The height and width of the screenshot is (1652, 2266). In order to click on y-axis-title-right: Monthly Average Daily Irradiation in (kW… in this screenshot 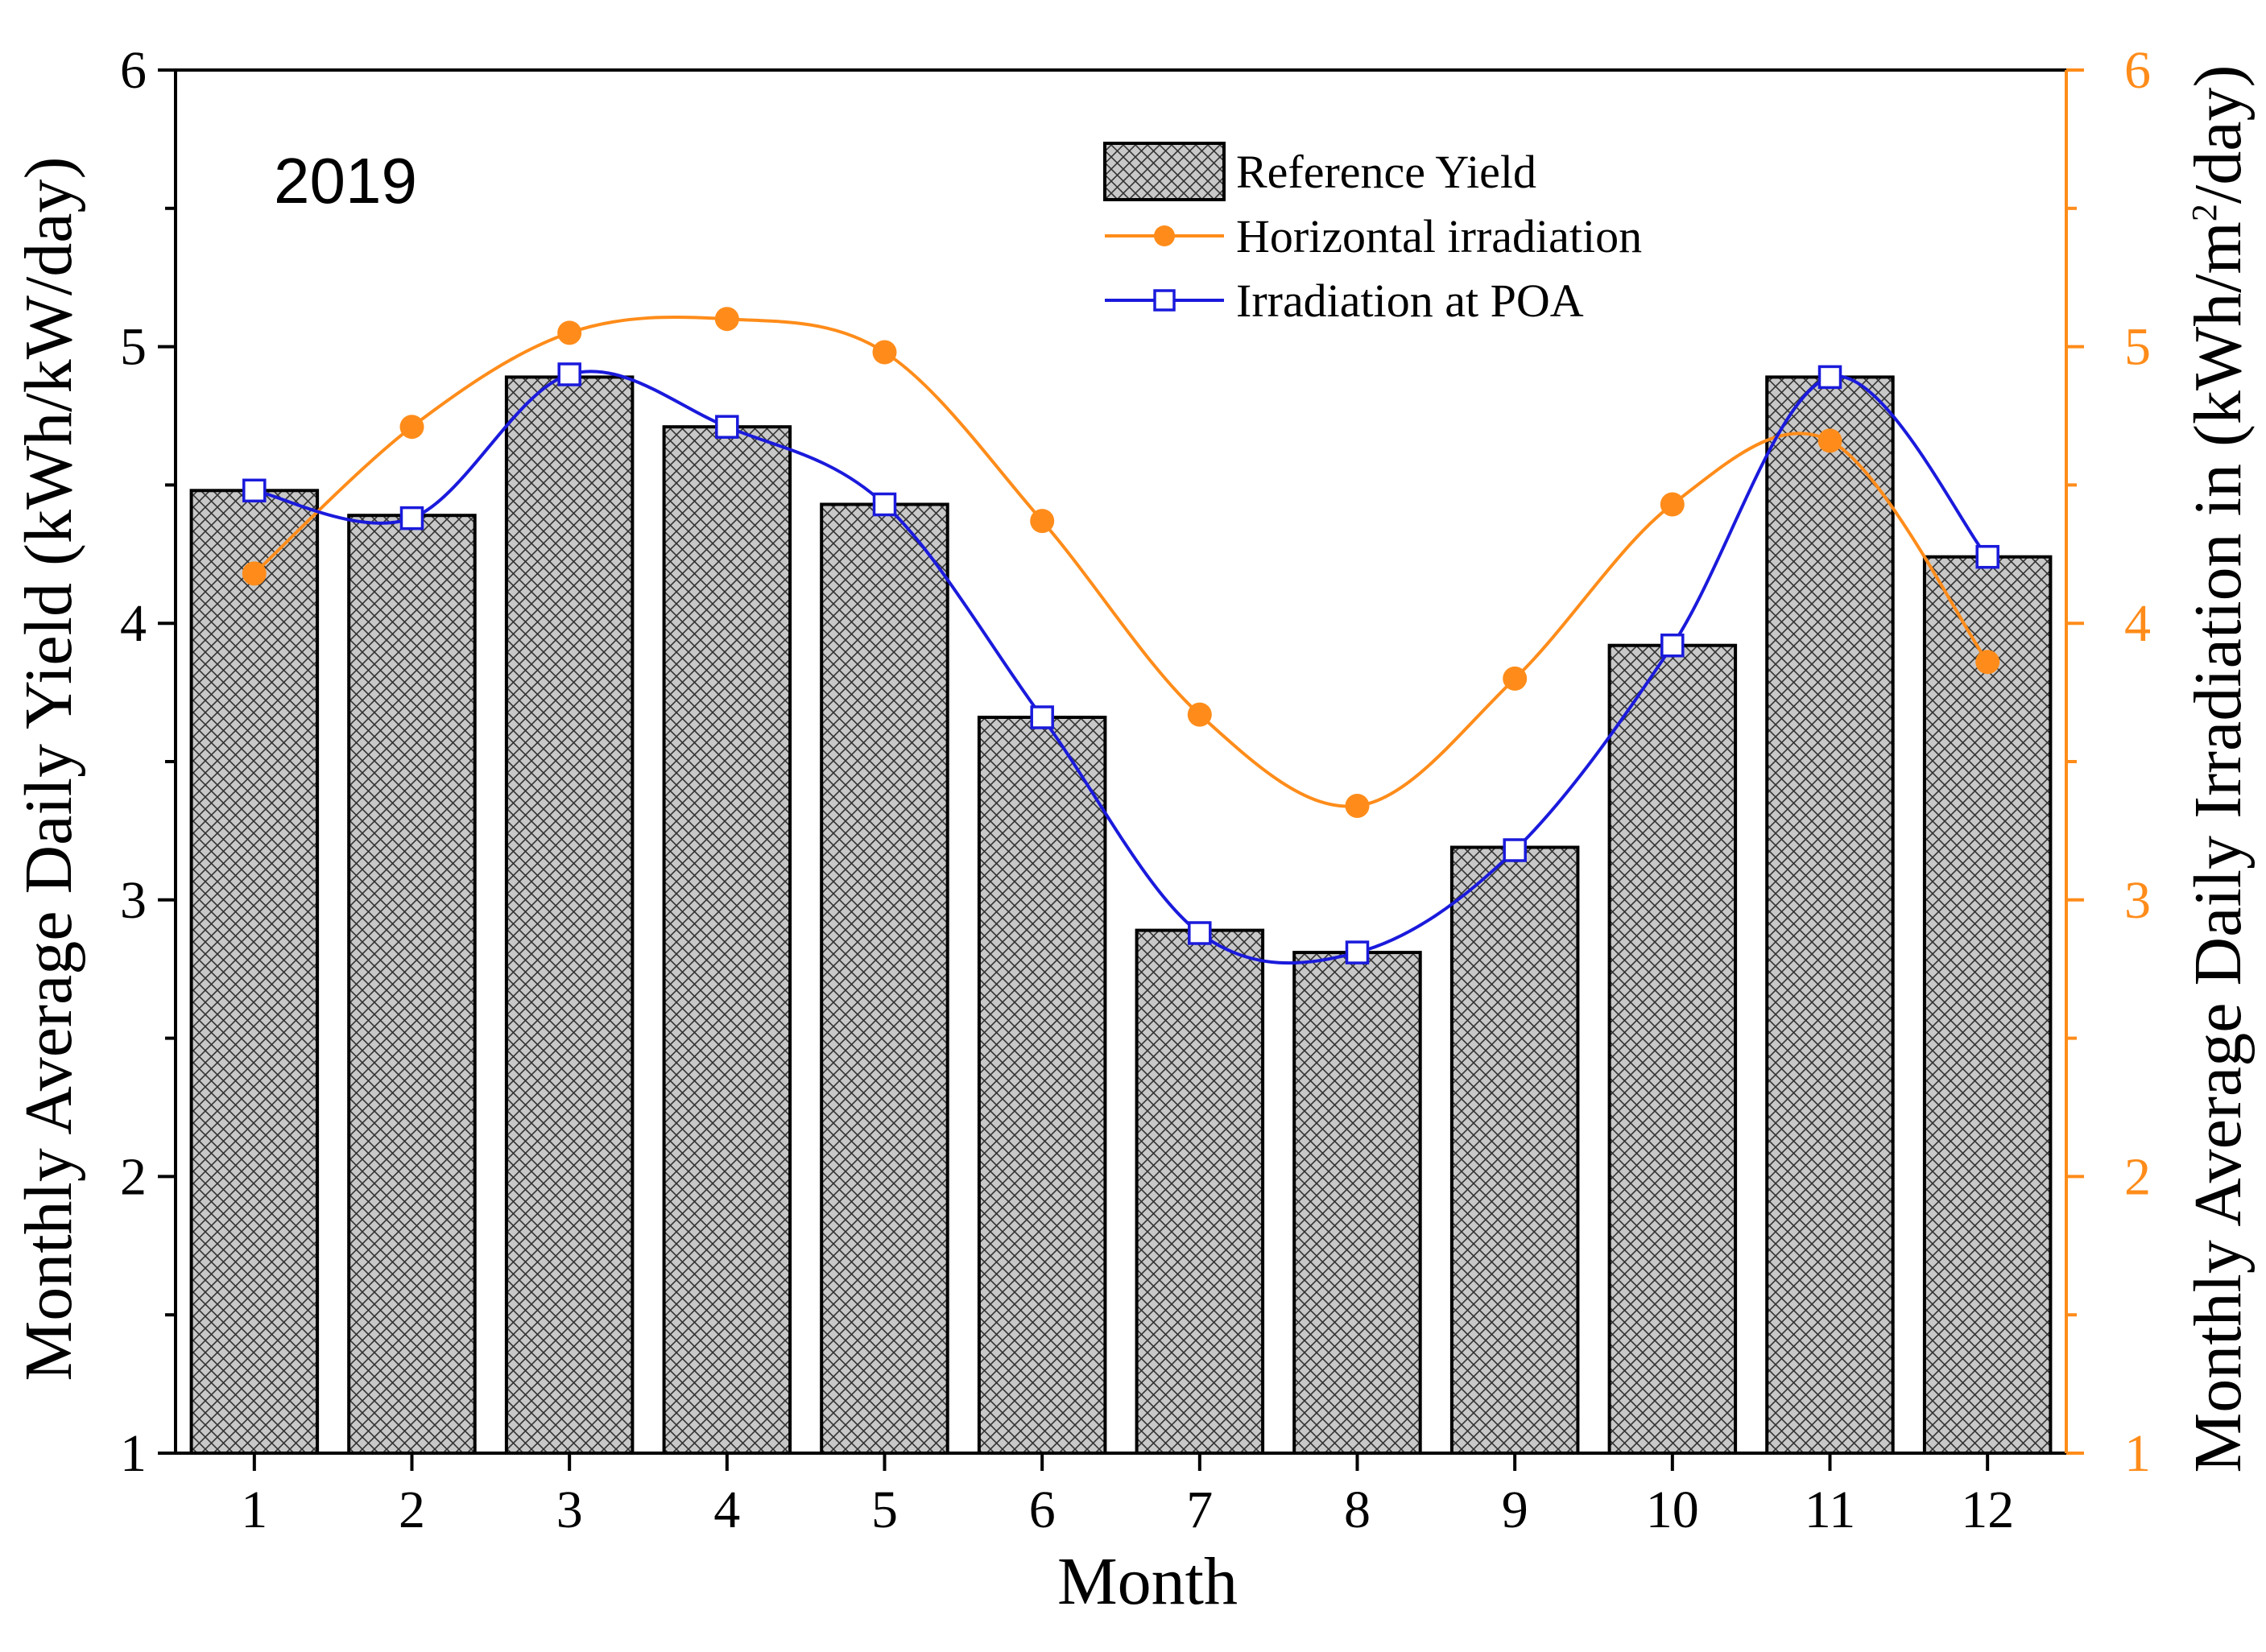, I will do `click(2218, 769)`.